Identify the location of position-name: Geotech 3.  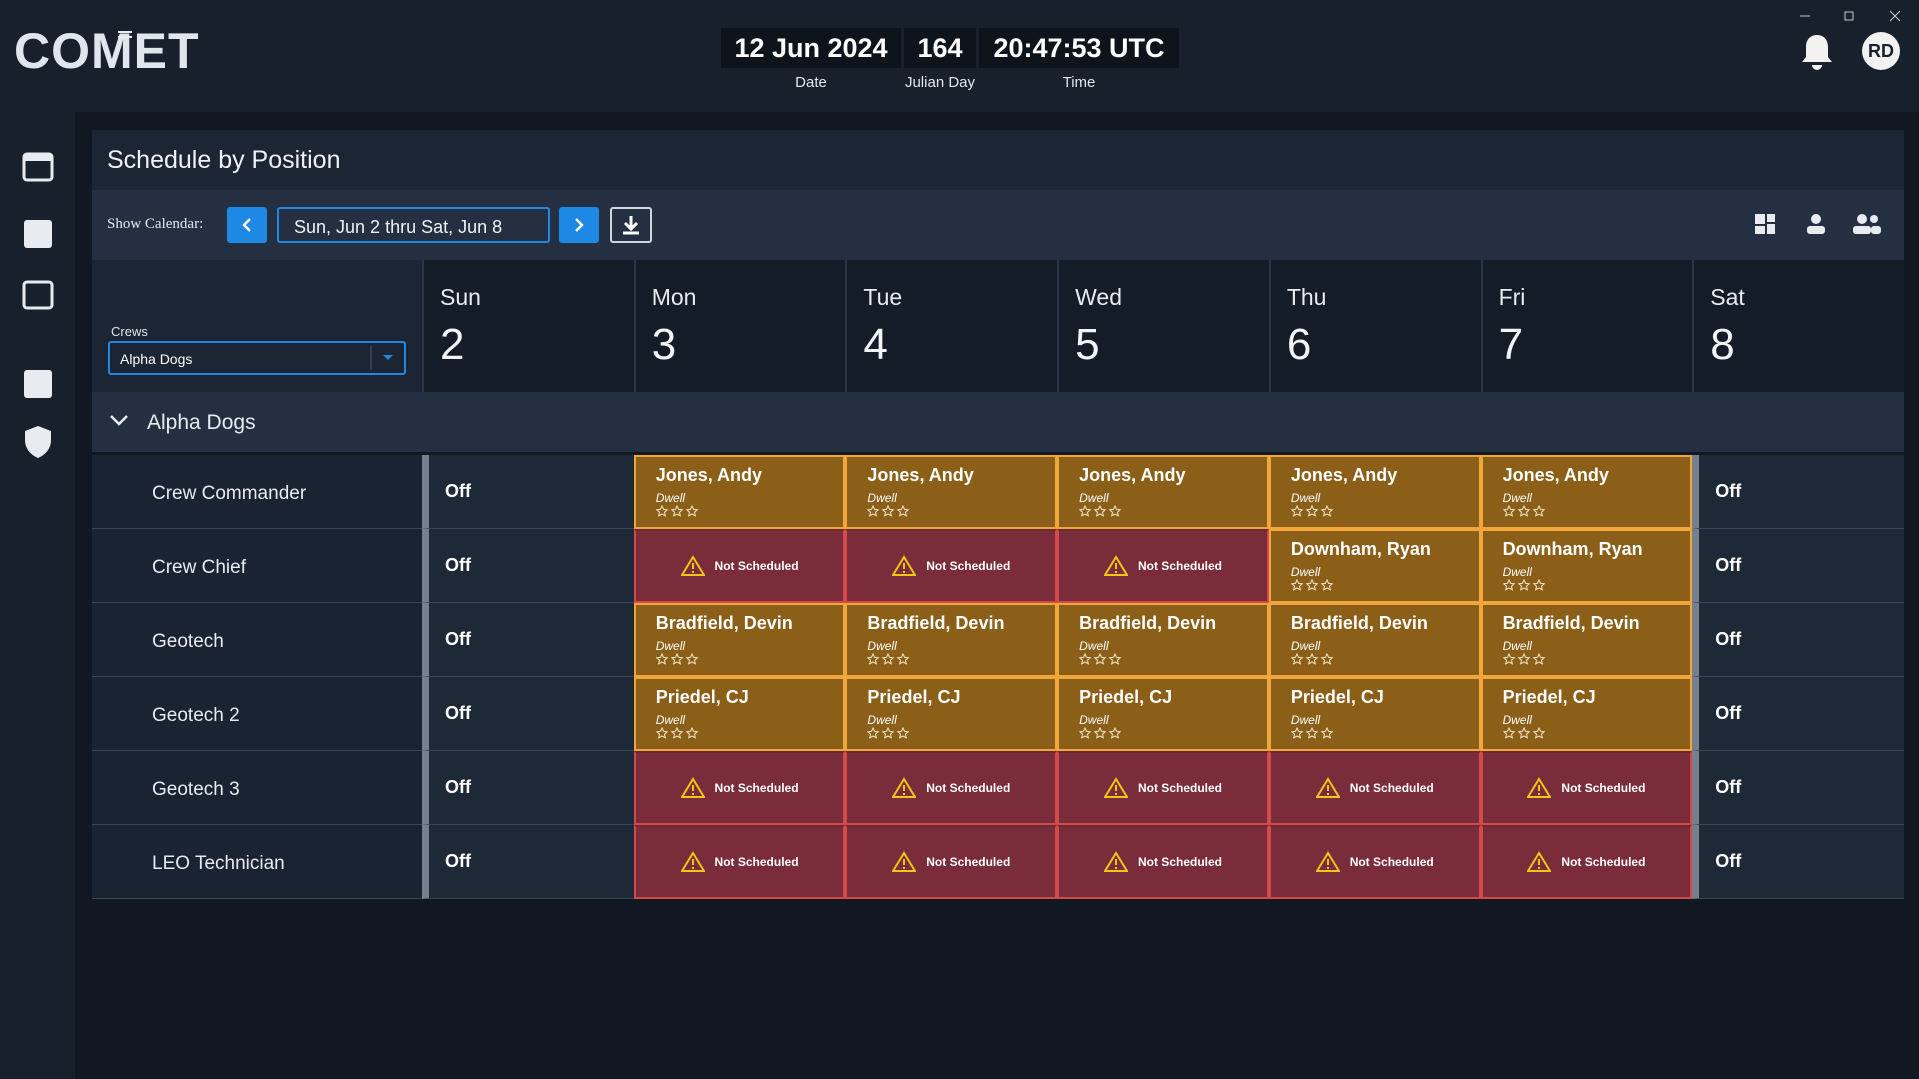
(196, 789).